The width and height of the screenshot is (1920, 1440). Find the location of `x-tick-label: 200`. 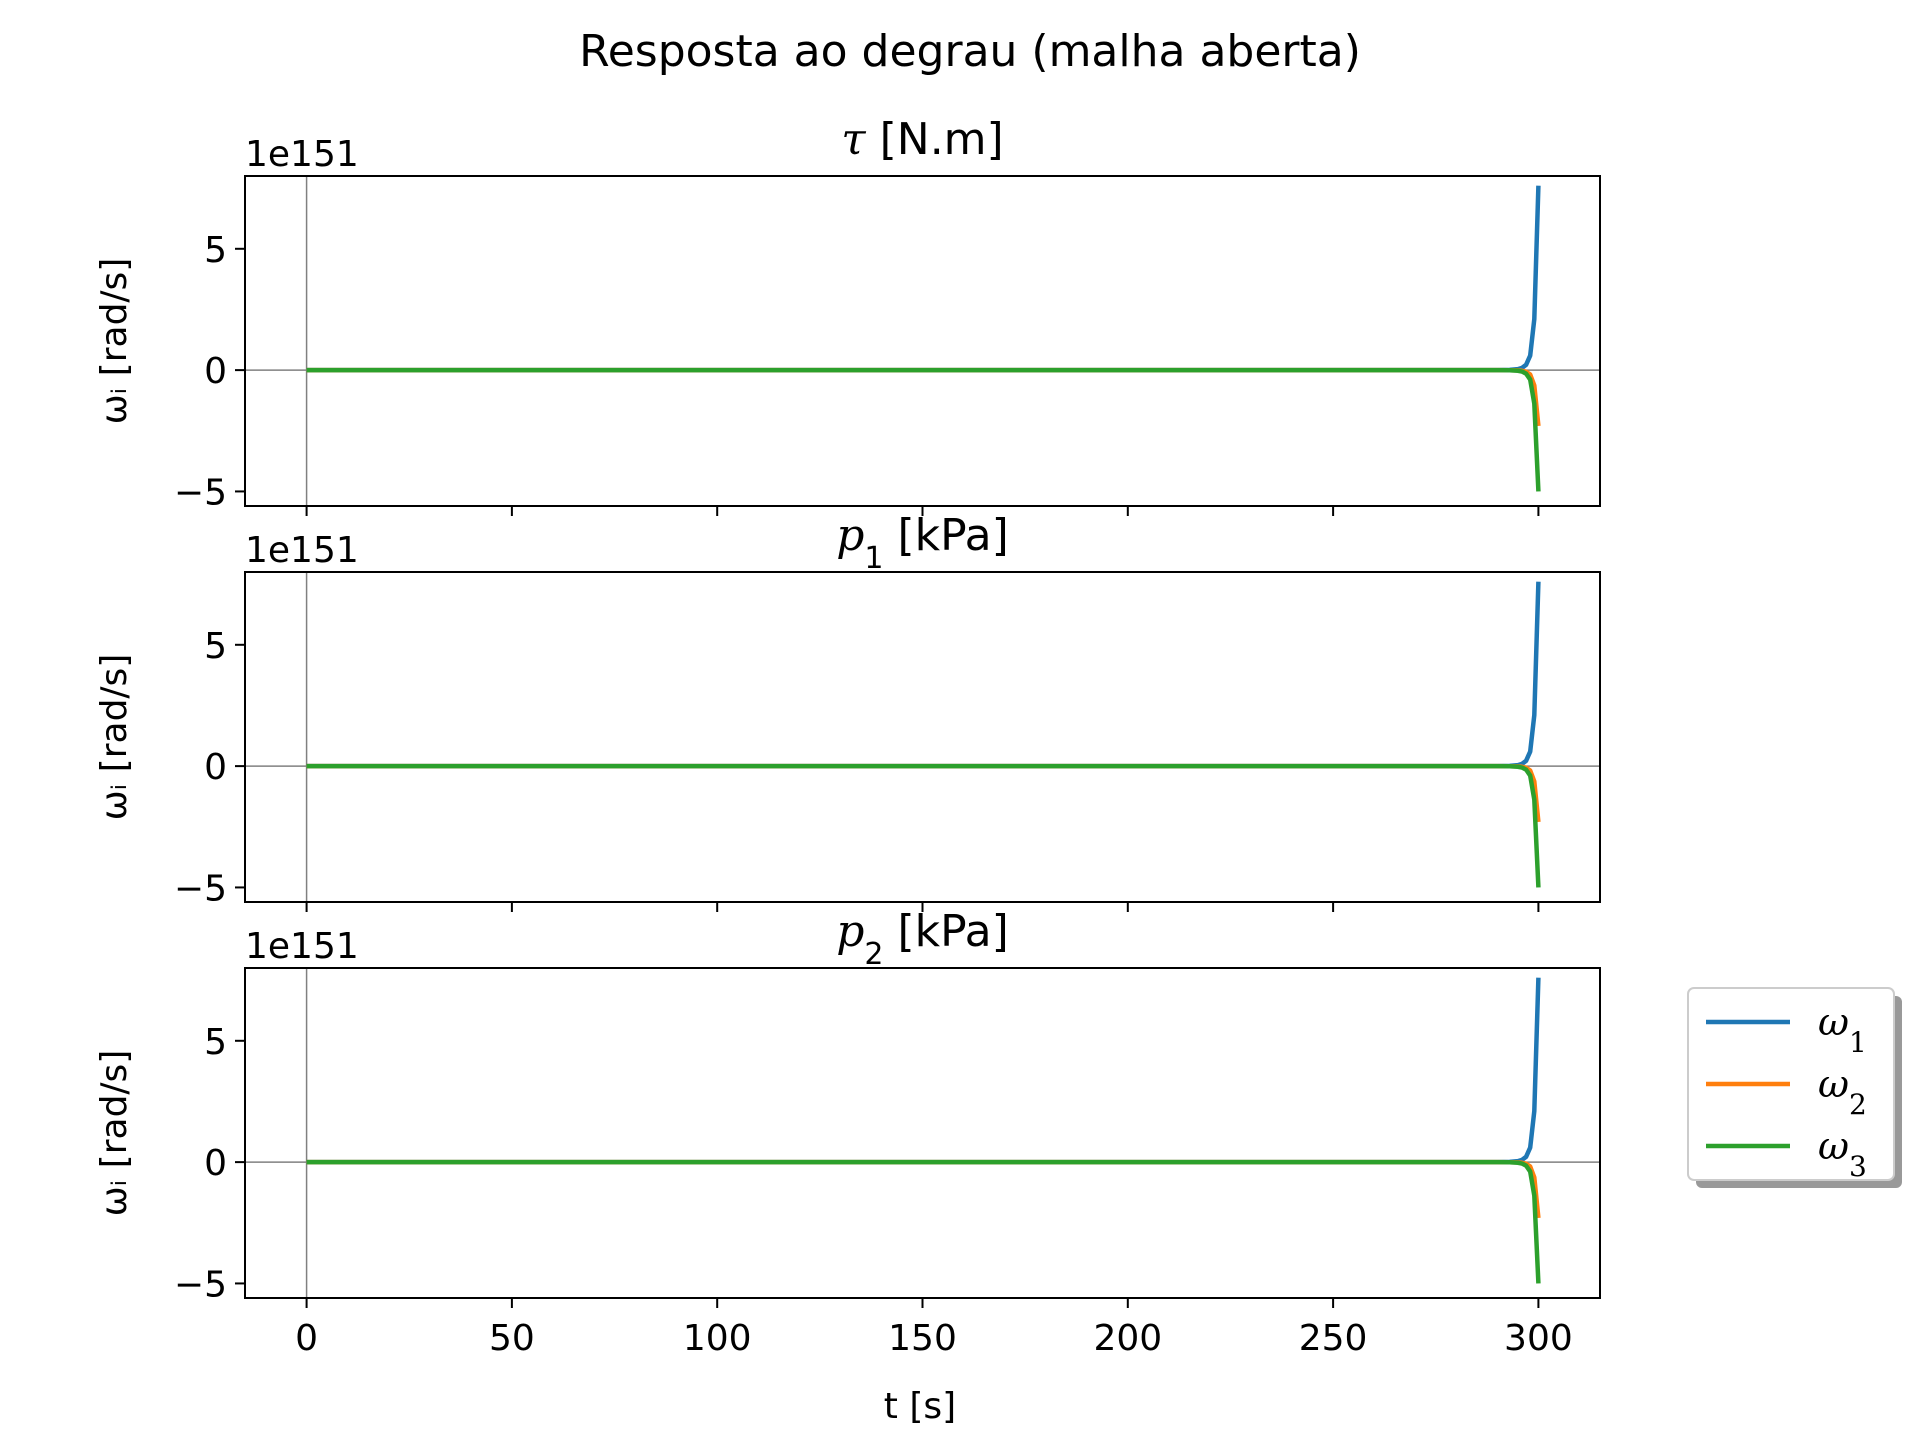

x-tick-label: 200 is located at coordinates (1127, 1338).